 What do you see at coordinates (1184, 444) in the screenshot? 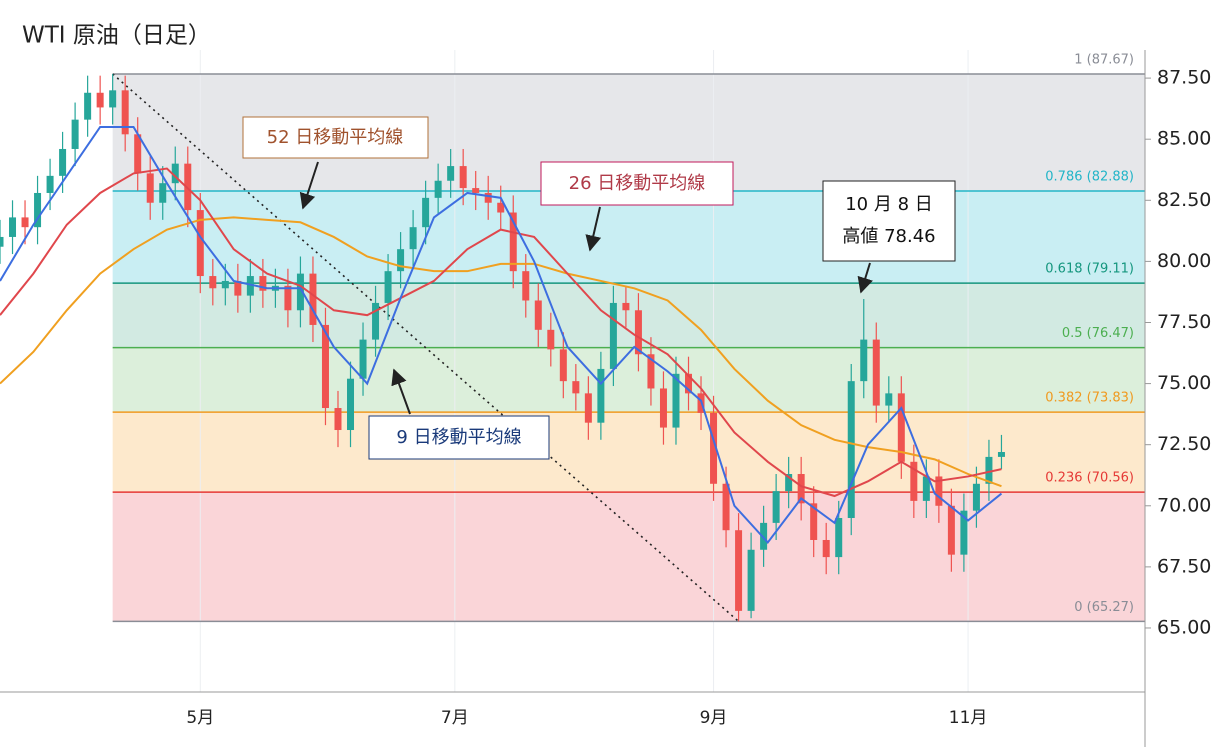
I see `y-tick-label: 72.50` at bounding box center [1184, 444].